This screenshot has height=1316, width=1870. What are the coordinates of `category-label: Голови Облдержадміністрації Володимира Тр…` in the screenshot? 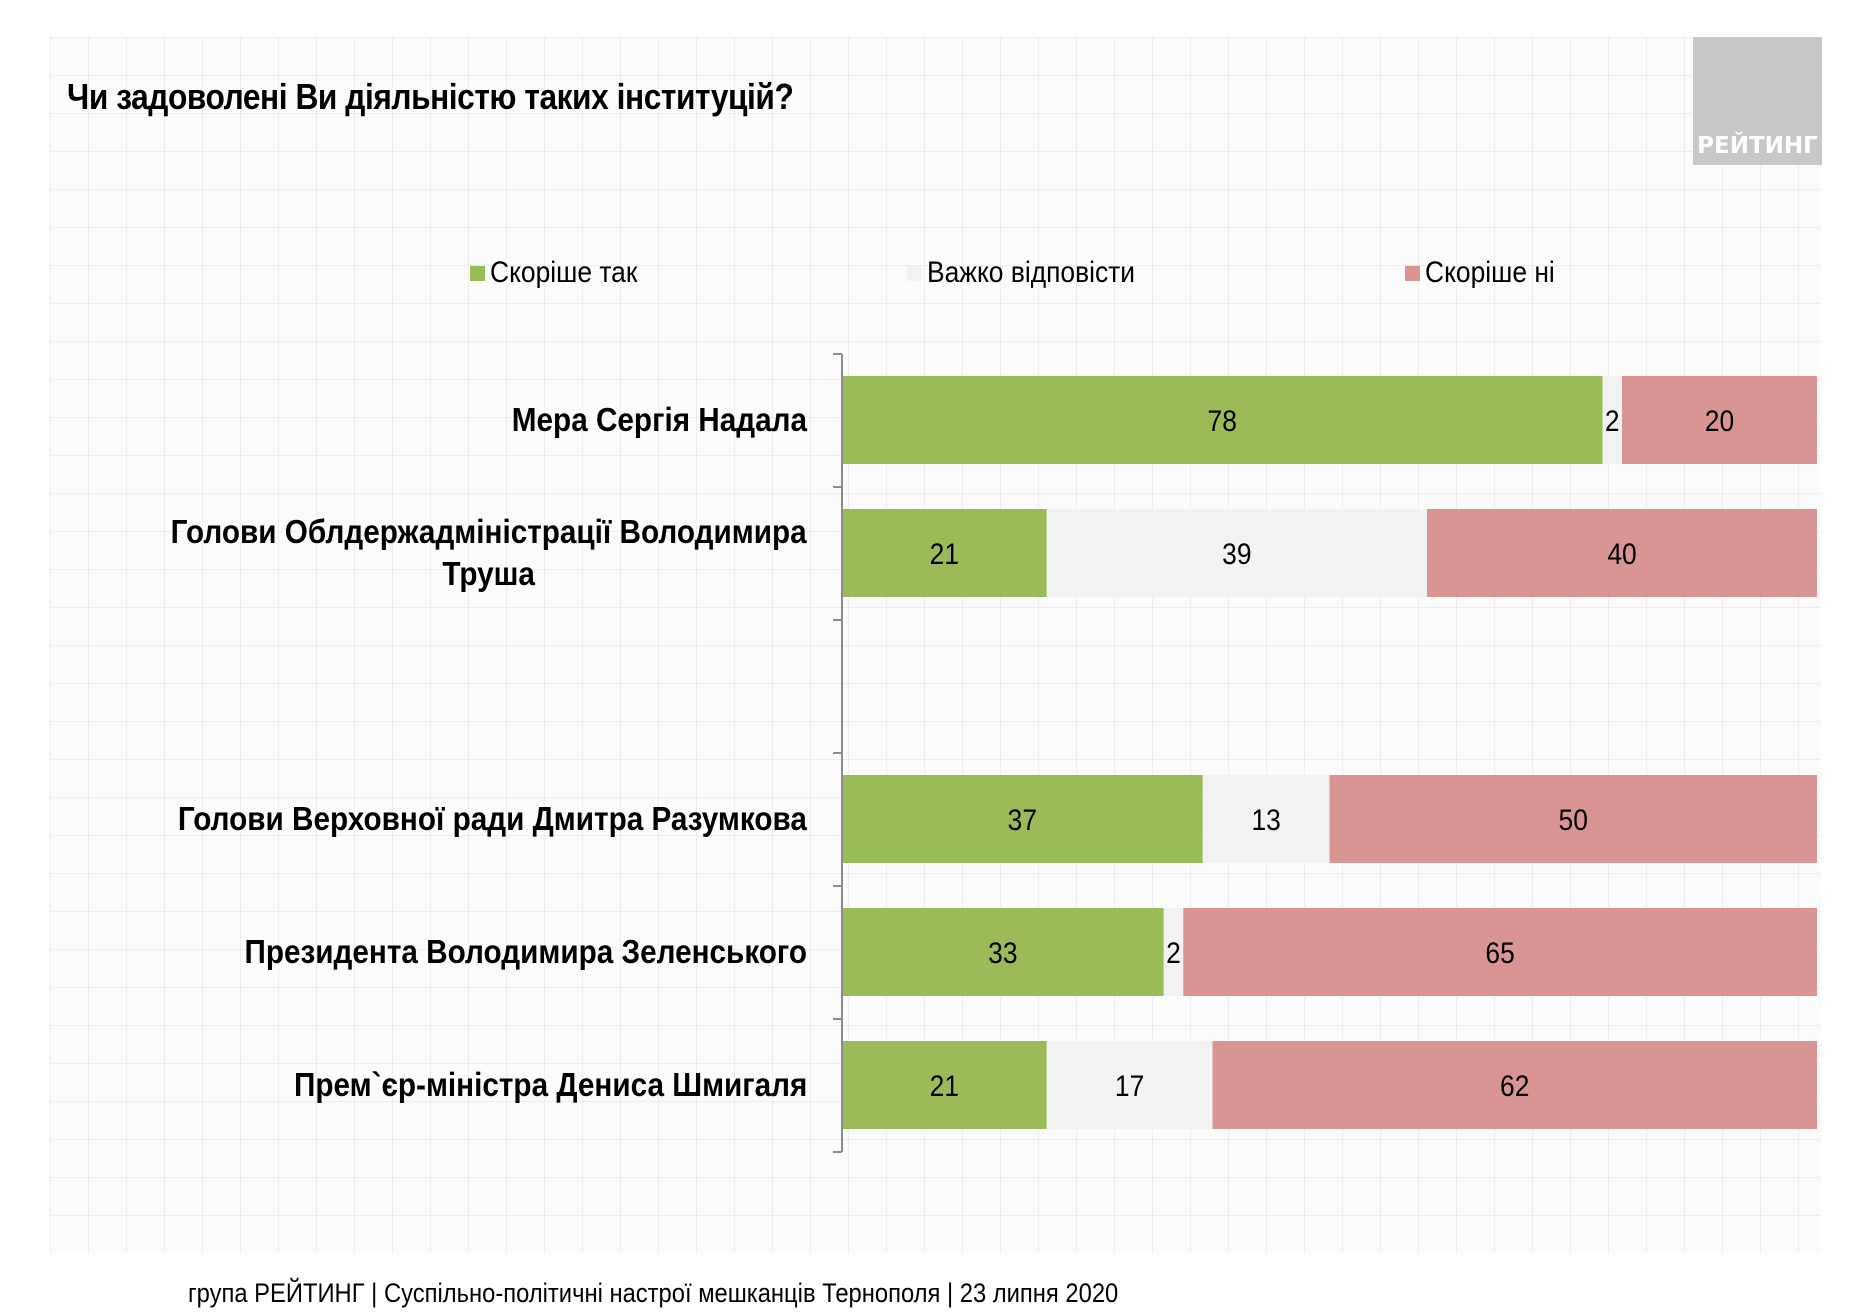 It's located at (427, 553).